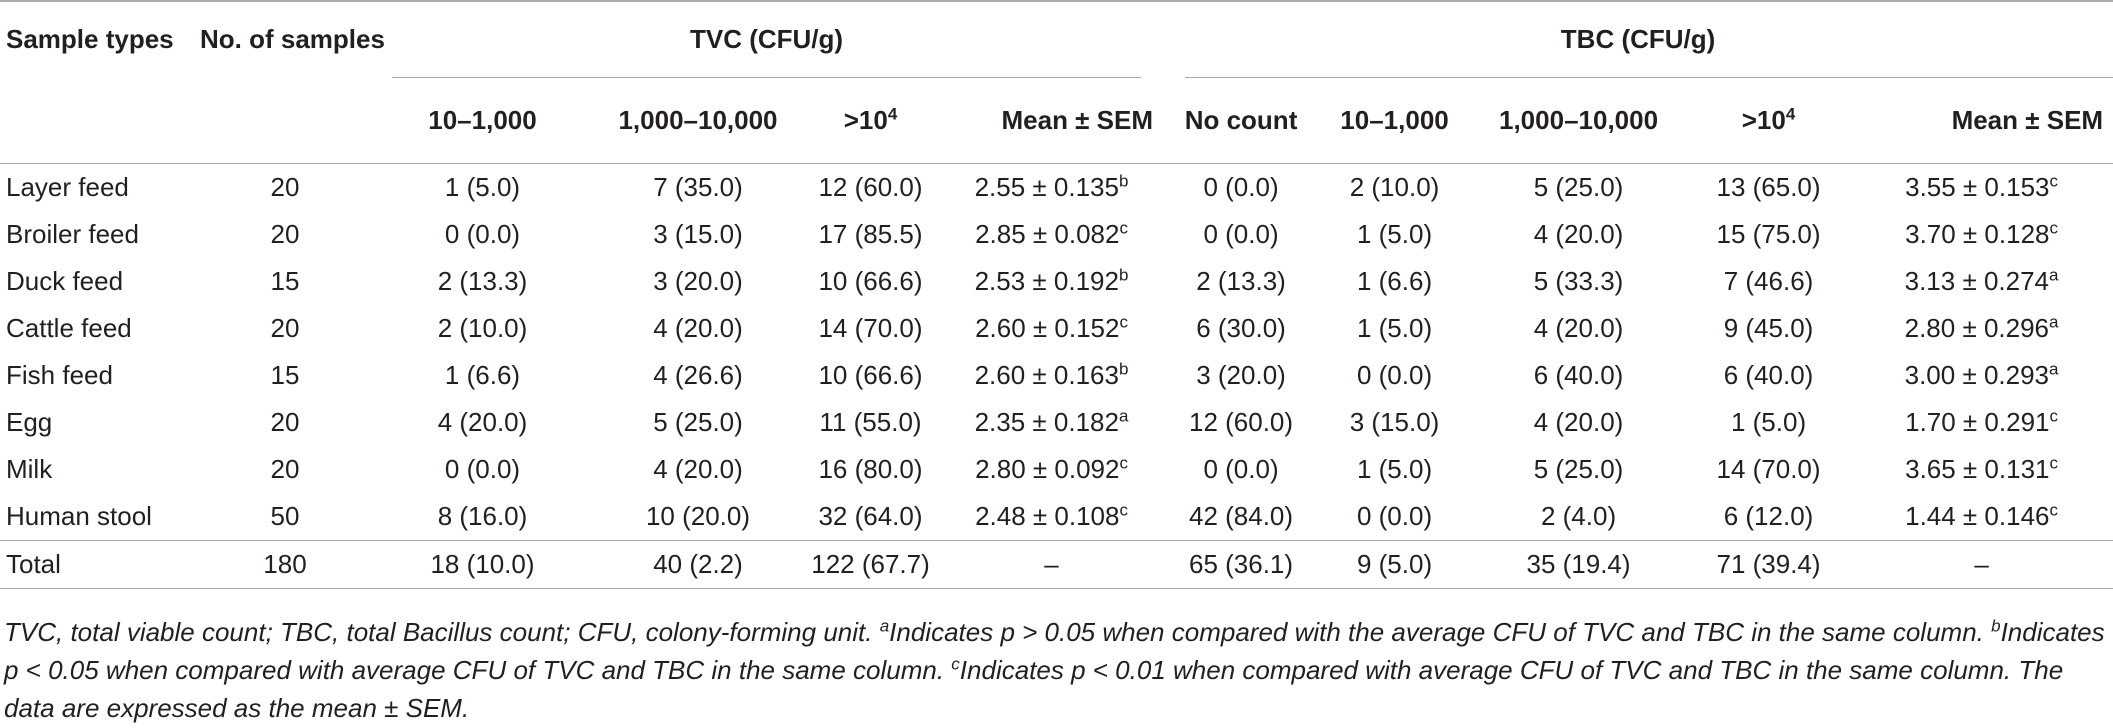 This screenshot has height=728, width=2113. I want to click on cell-sample-type: Fish feed, so click(59, 375).